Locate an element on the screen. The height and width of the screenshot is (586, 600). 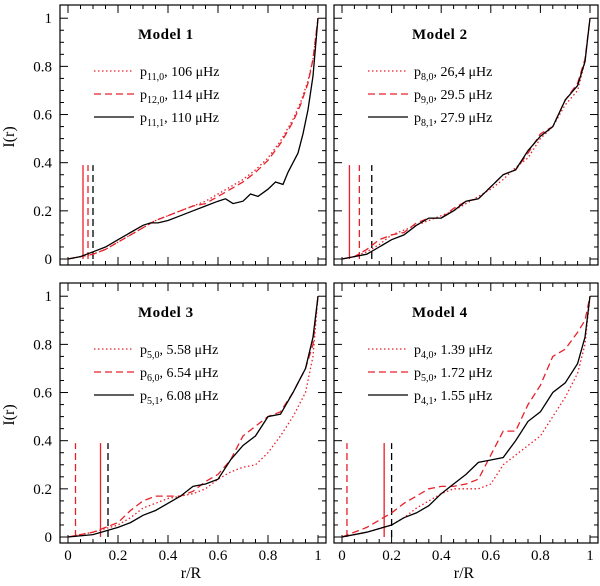
legend-label: p11,0, 106 μHz is located at coordinates (179, 74).